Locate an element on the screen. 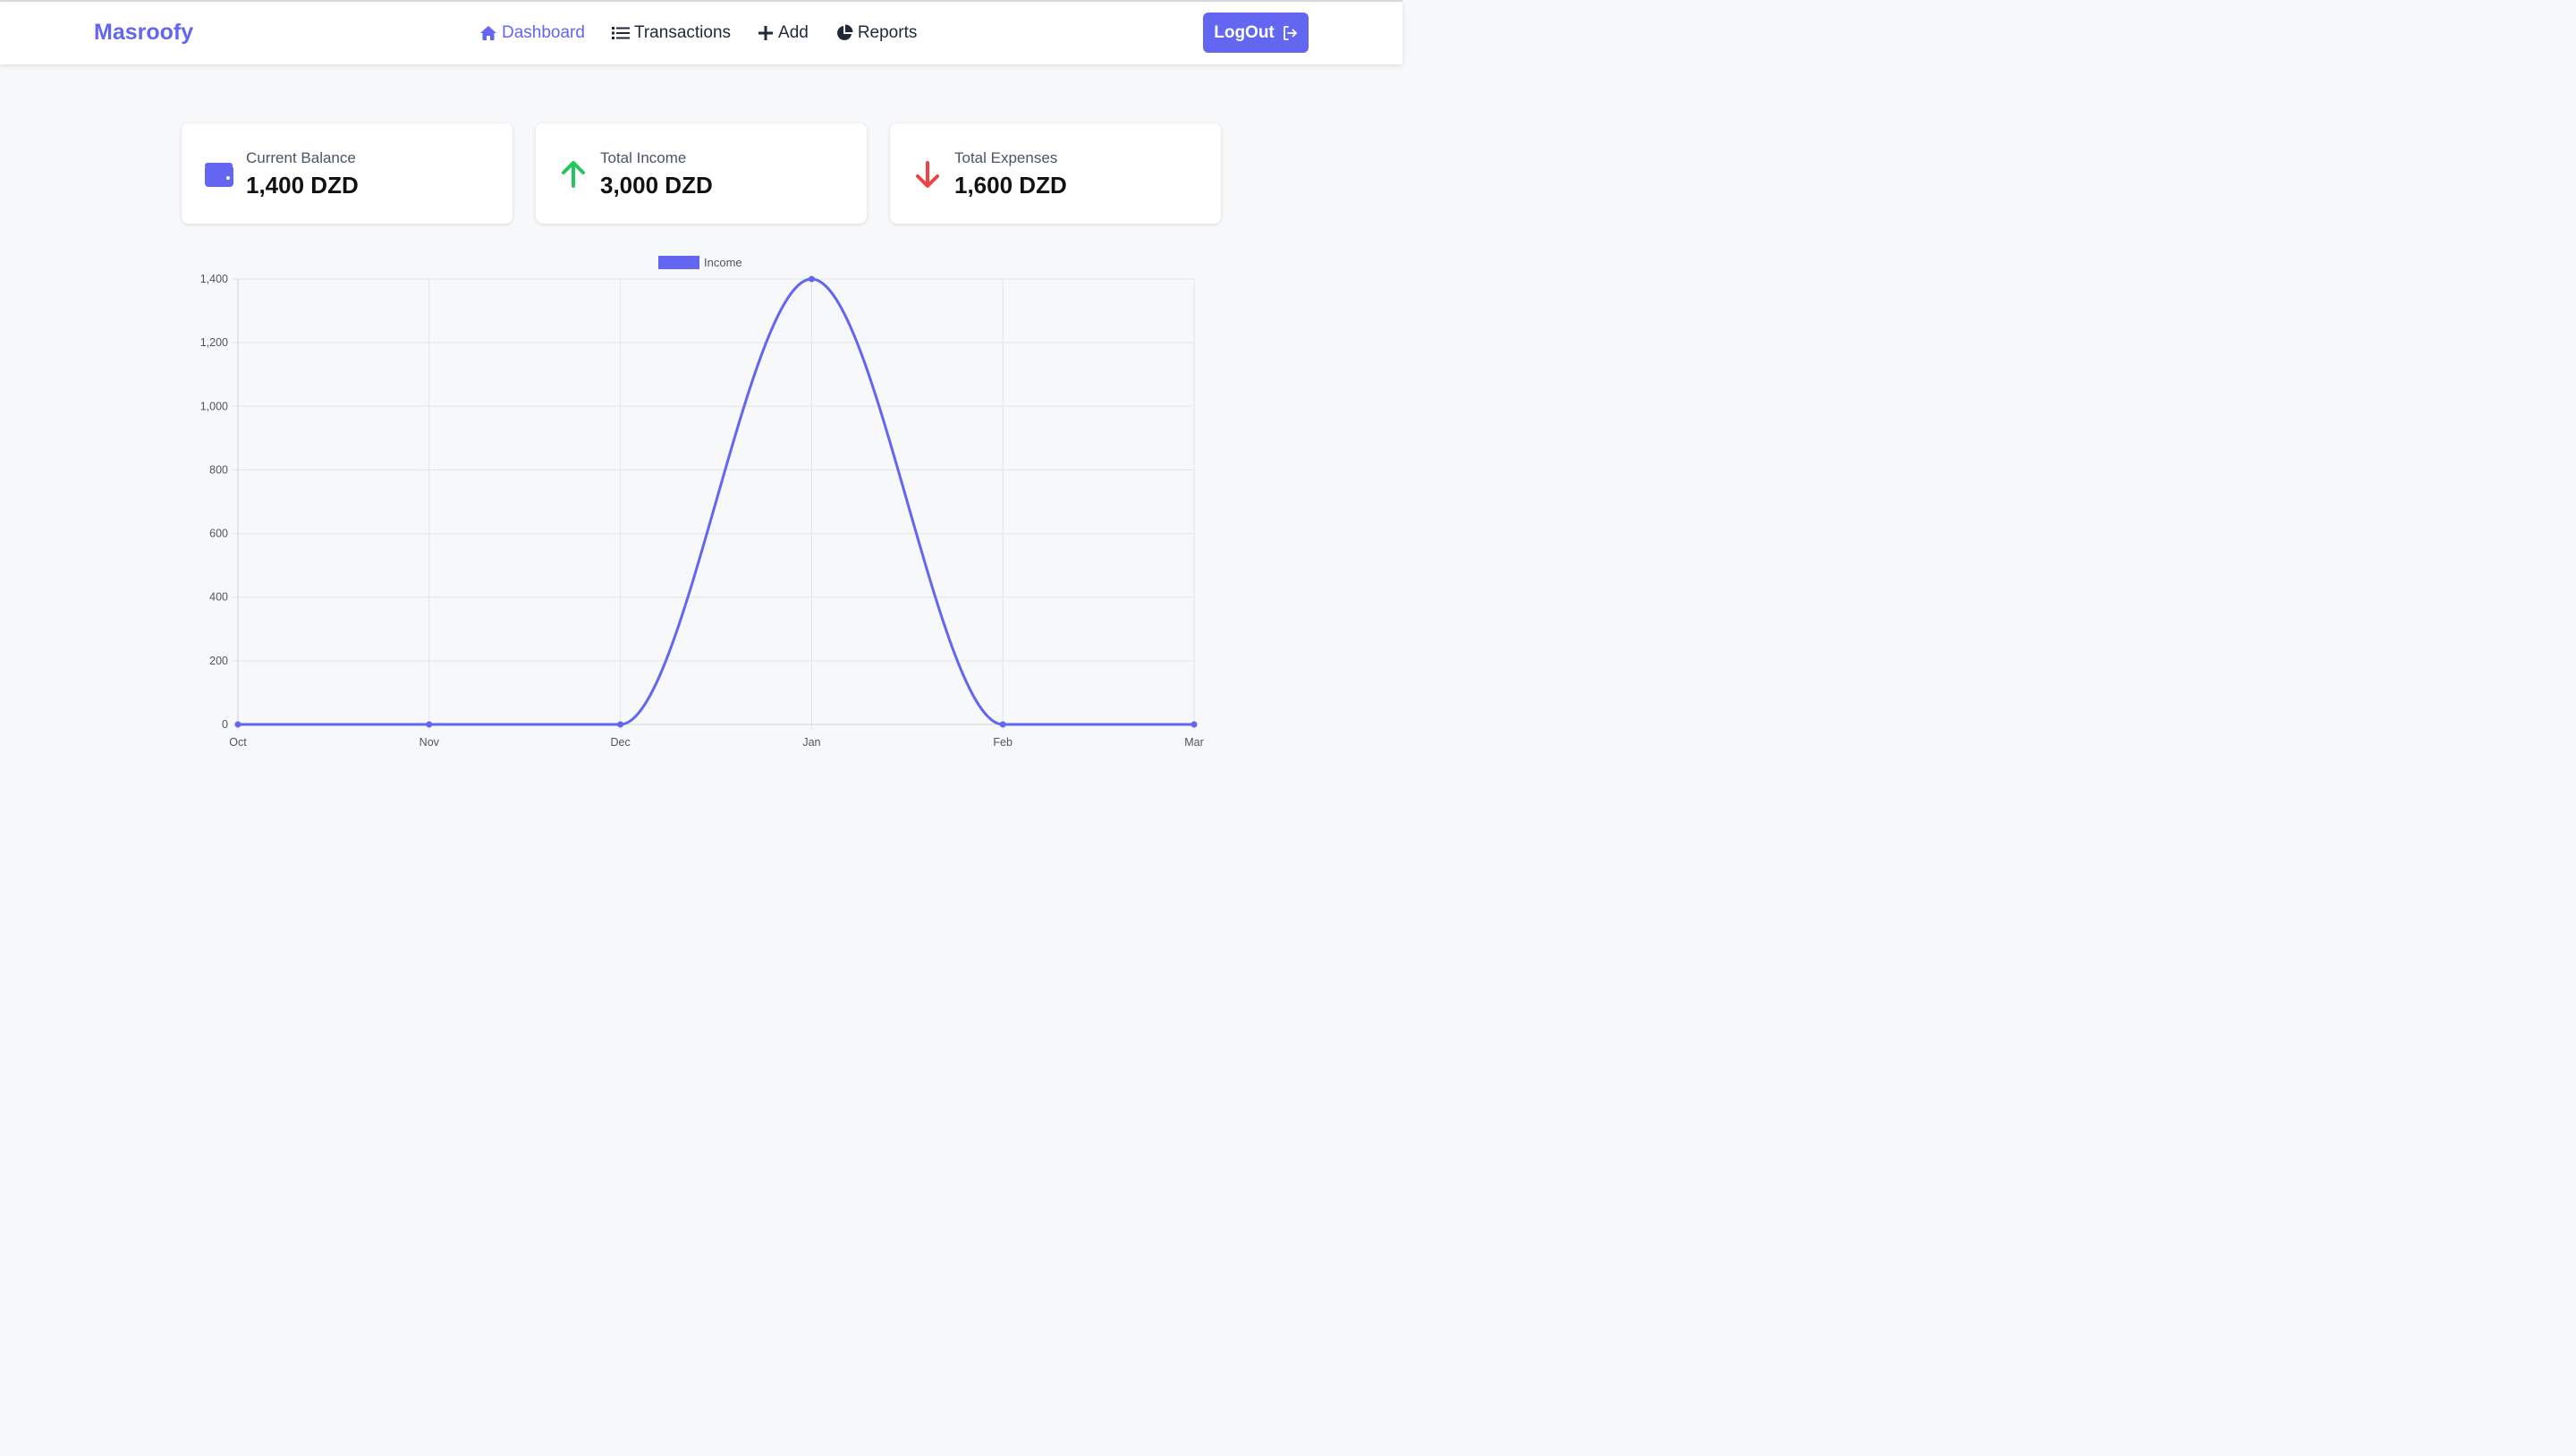 Image resolution: width=2576 pixels, height=1456 pixels. x-tick-label: Feb is located at coordinates (1003, 742).